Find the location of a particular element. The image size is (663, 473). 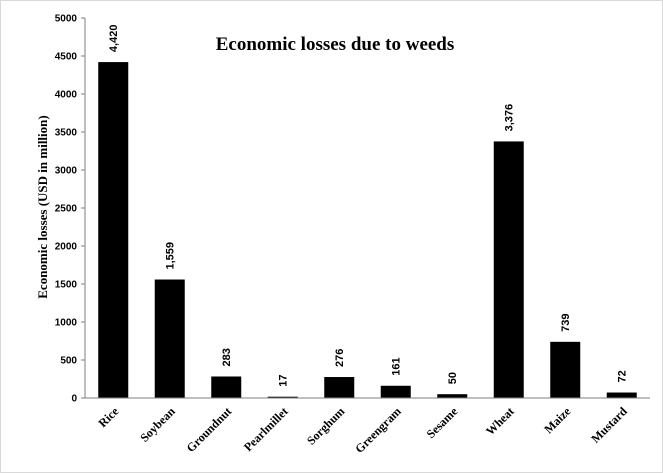

data-label: 276 is located at coordinates (340, 358).